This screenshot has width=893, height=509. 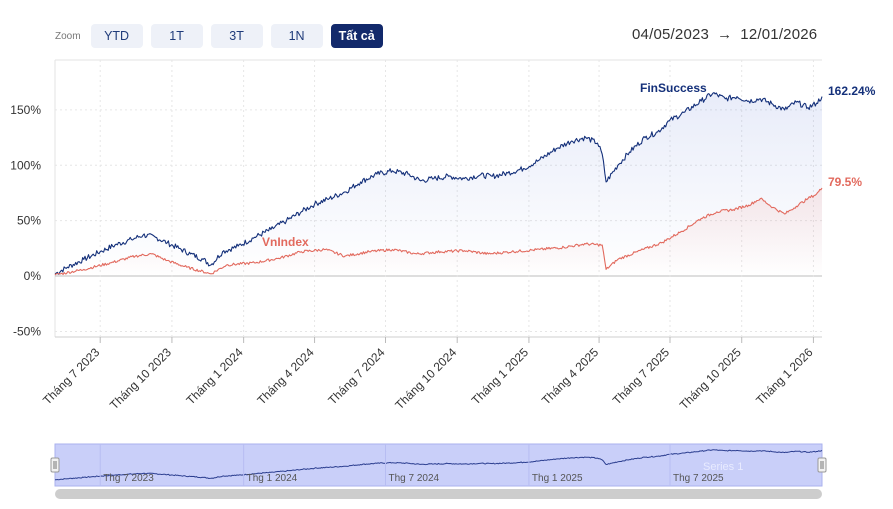 I want to click on zoom-ytd-button: YTD, so click(x=116, y=36).